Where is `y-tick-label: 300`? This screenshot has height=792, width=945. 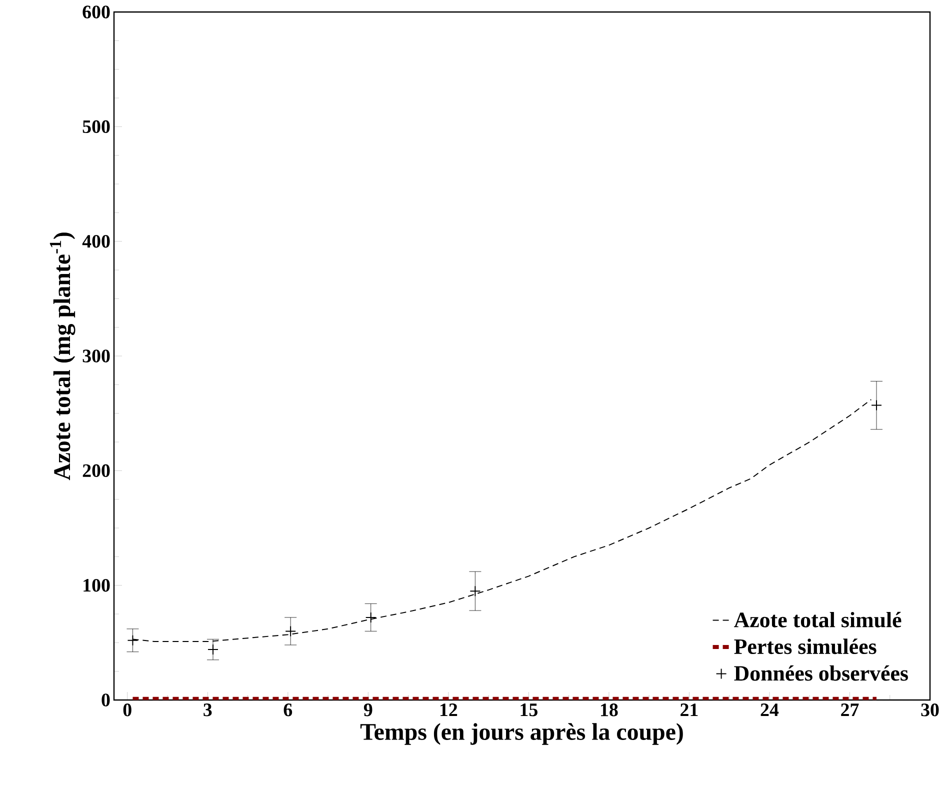
y-tick-label: 300 is located at coordinates (96, 356).